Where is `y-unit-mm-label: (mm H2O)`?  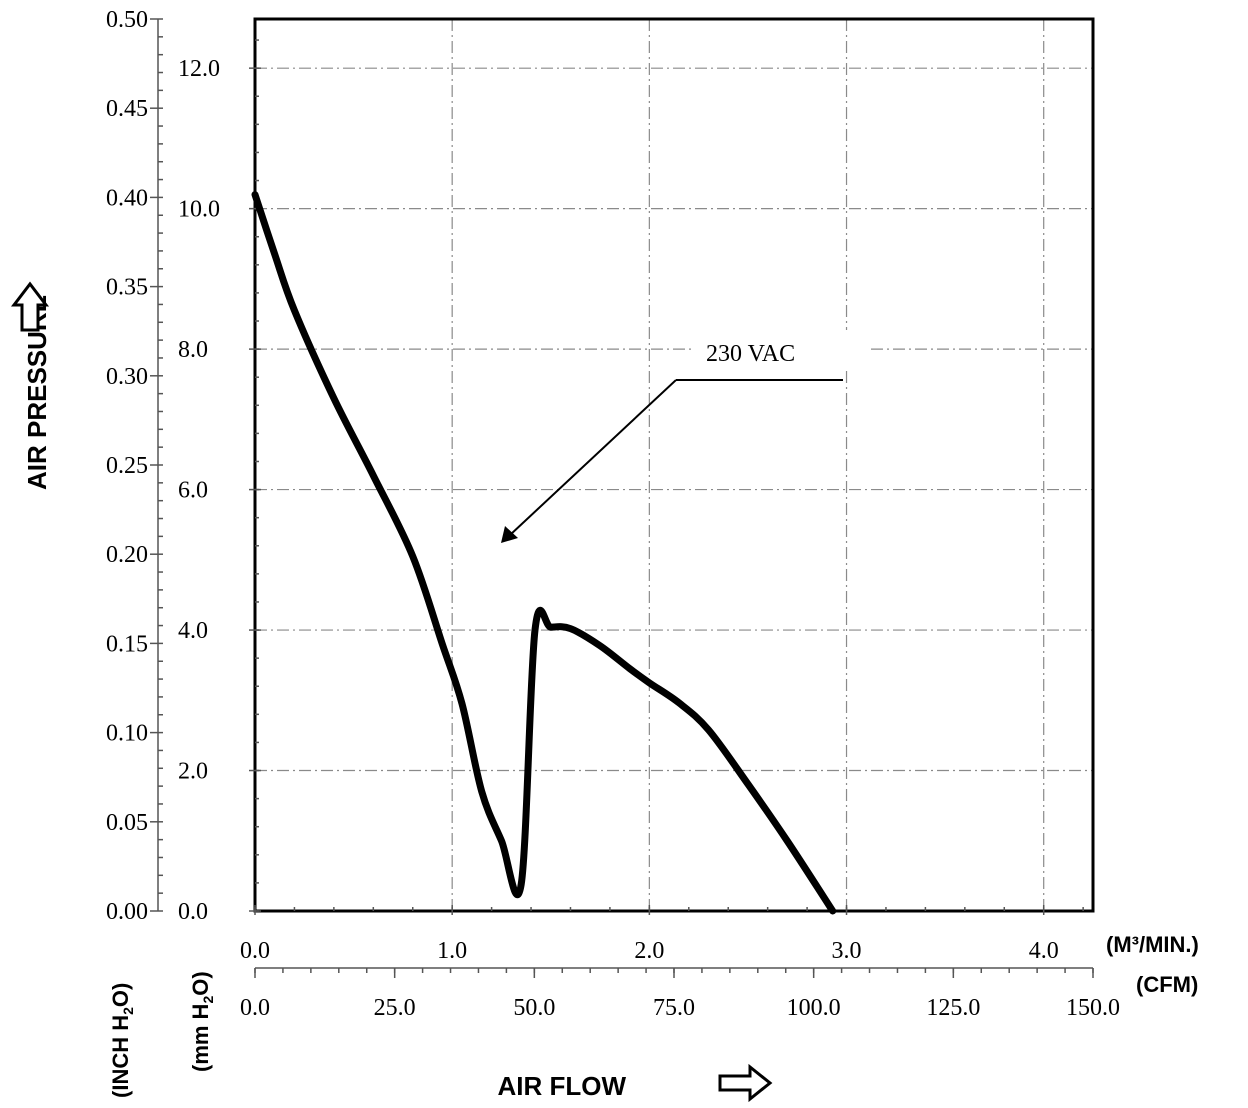 y-unit-mm-label: (mm H2O) is located at coordinates (202, 1021).